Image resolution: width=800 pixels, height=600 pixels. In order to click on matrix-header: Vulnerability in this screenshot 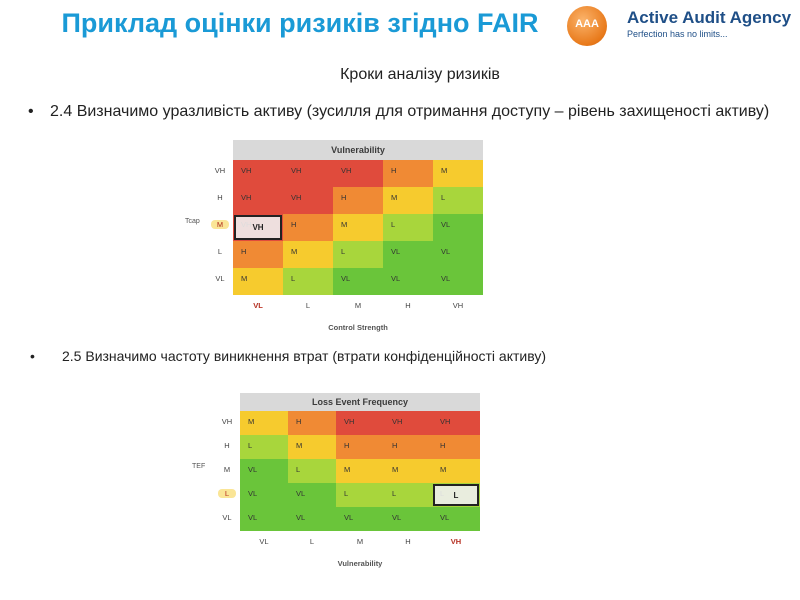, I will do `click(358, 150)`.